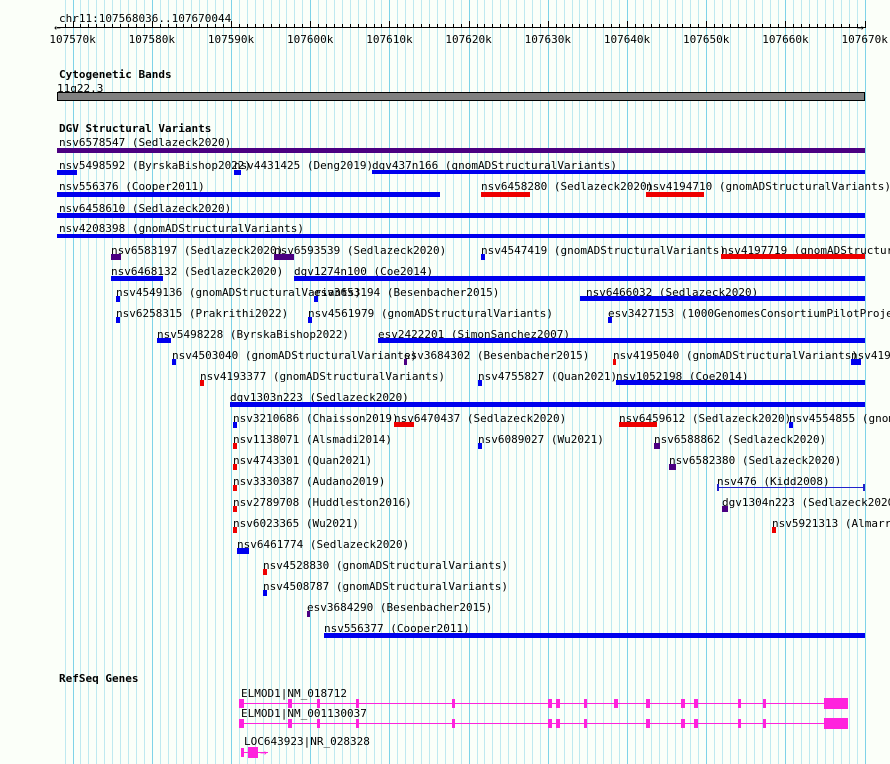 The height and width of the screenshot is (764, 890). Describe the element at coordinates (239, 292) in the screenshot. I see `dgv-feature-label: nsv4549136 (gnomADStructuralVariants)` at that location.